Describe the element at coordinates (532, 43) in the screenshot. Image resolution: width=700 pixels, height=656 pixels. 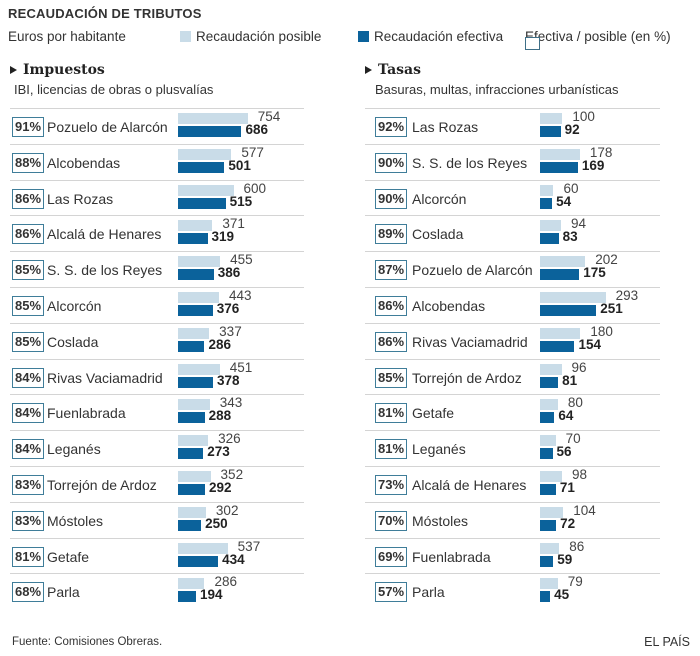
I see `legend-swatch-percent` at that location.